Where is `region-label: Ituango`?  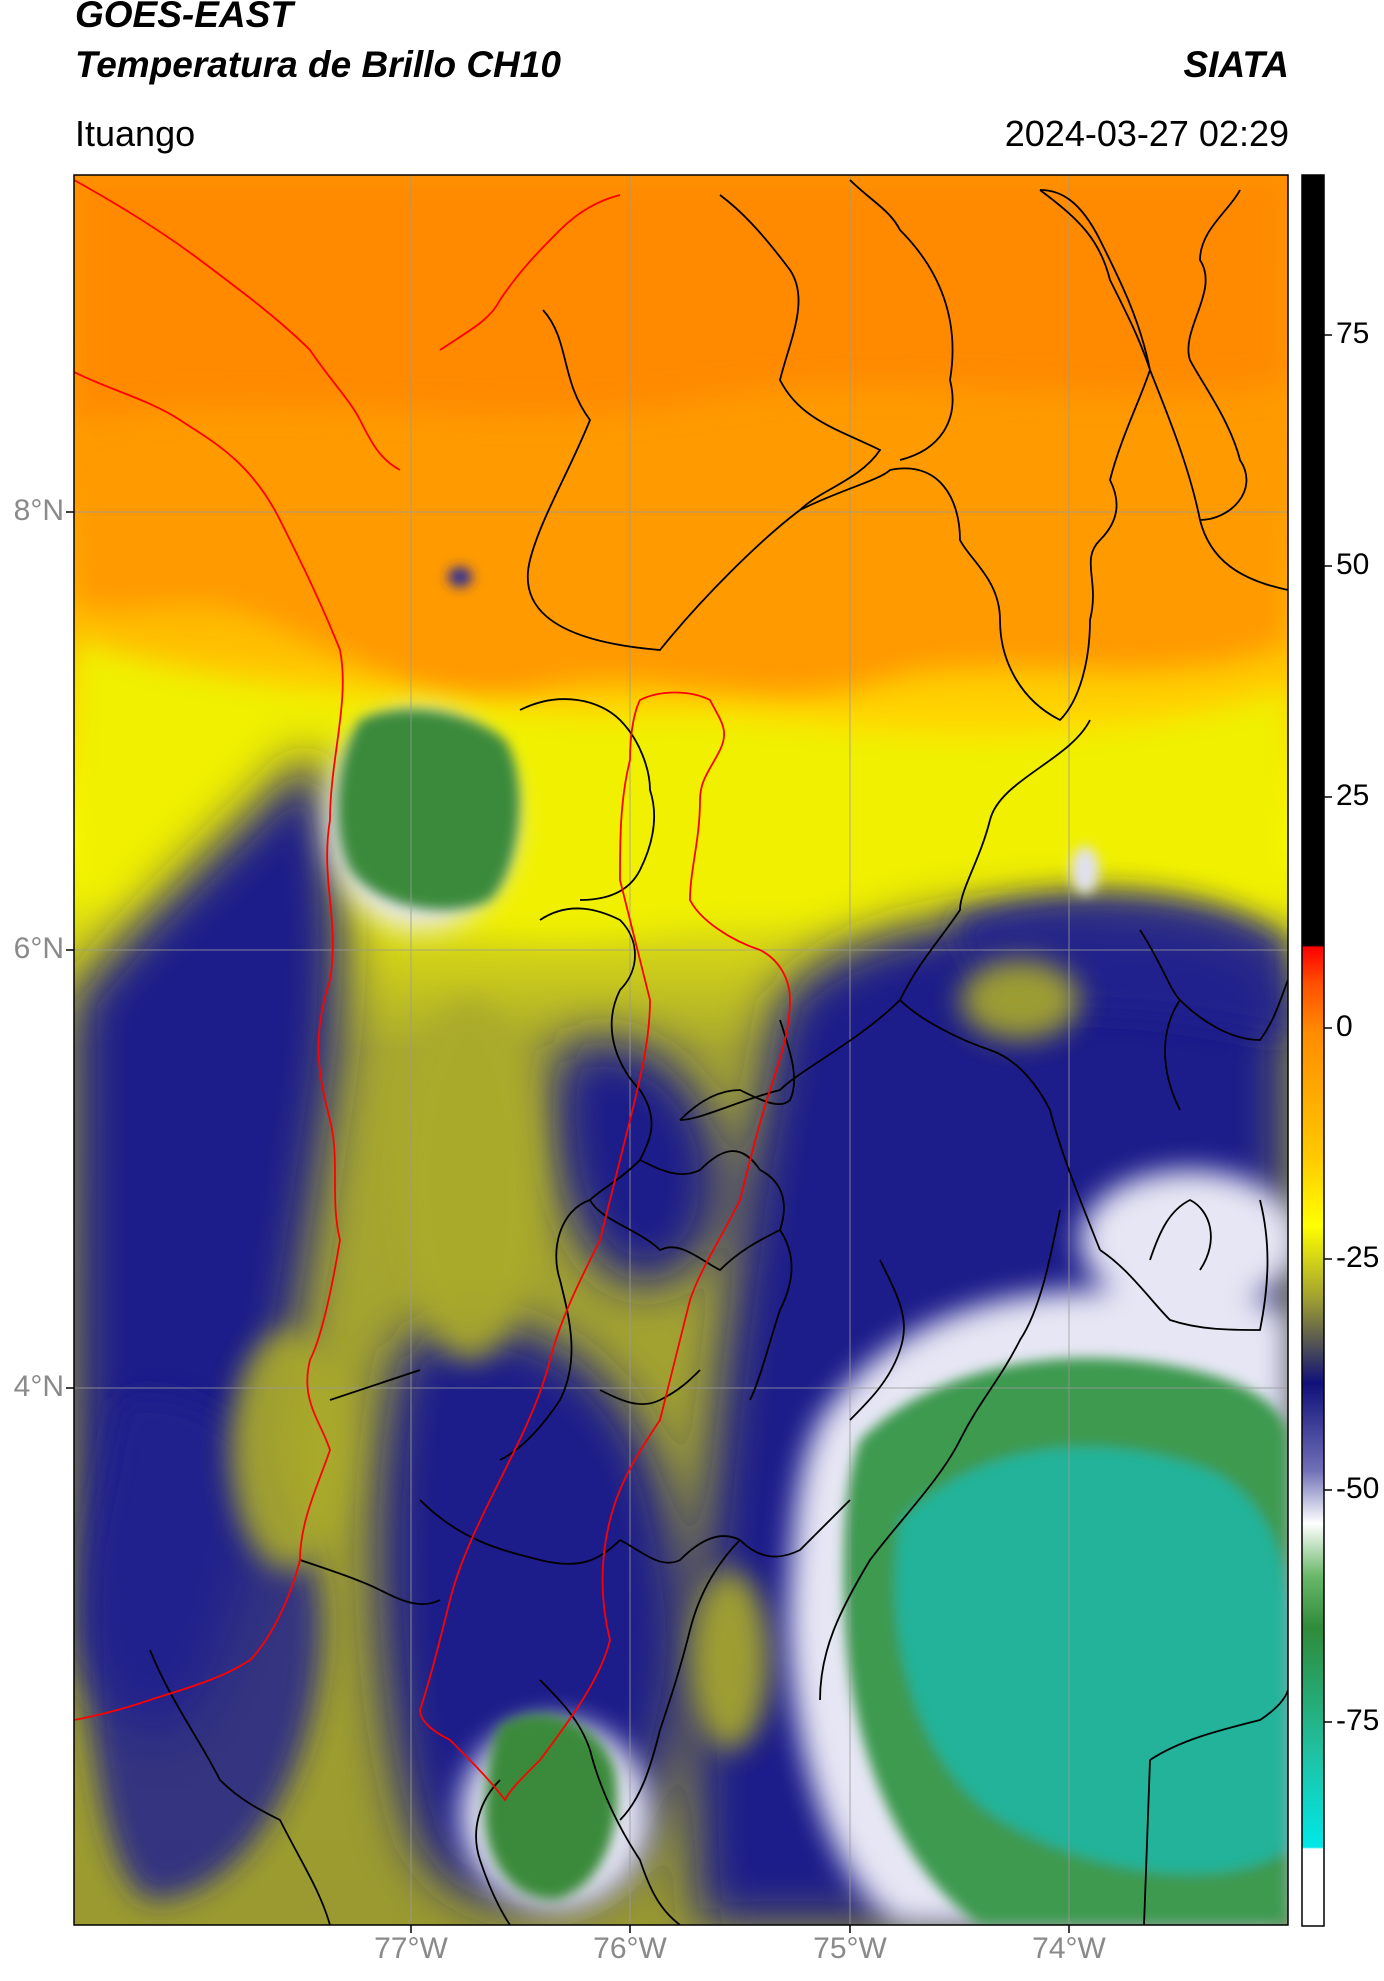
region-label: Ituango is located at coordinates (135, 133).